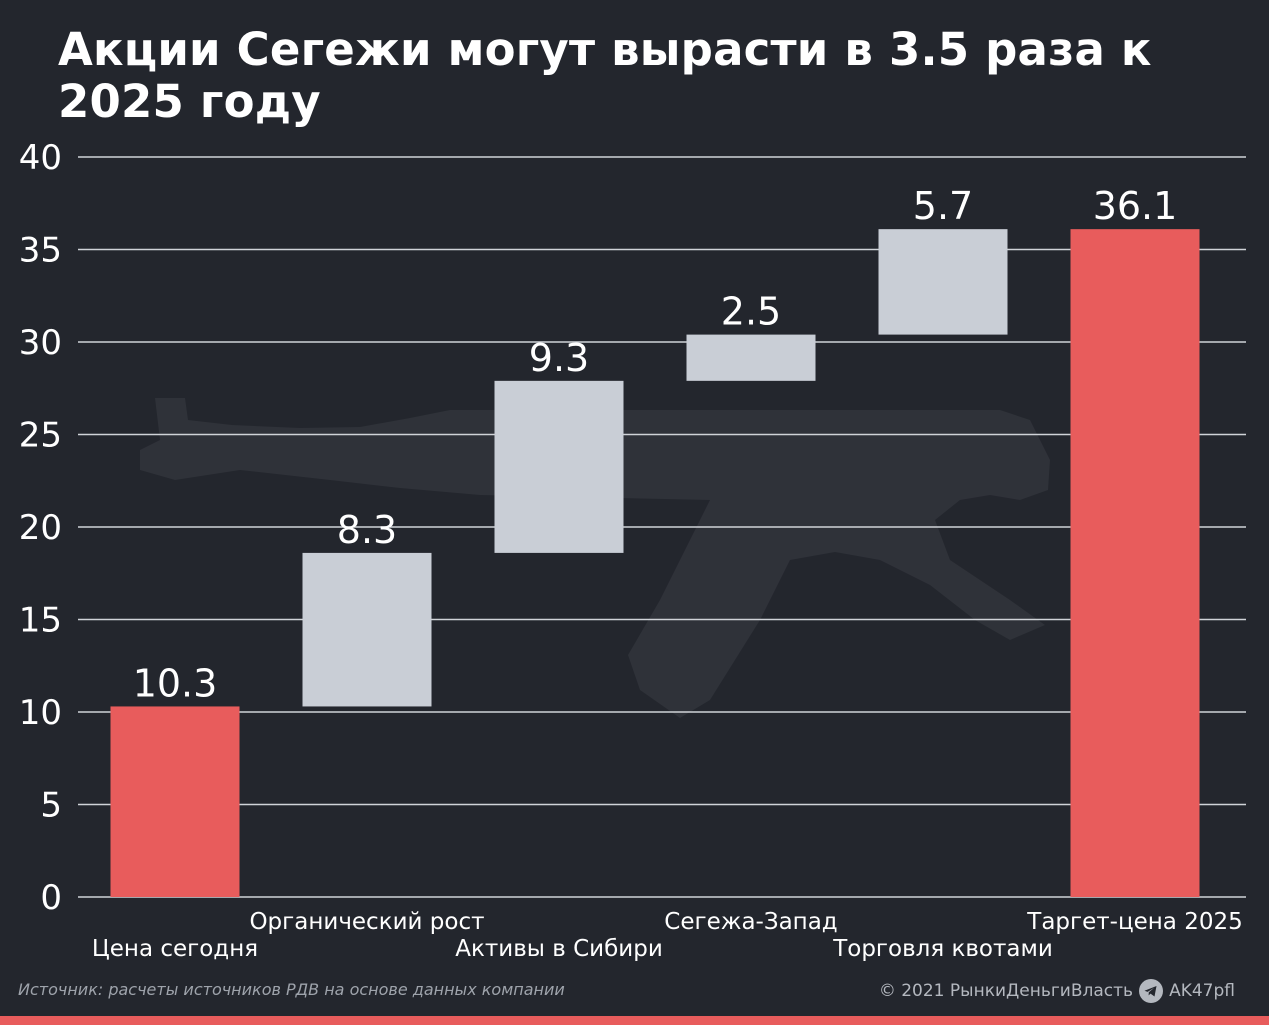  Describe the element at coordinates (40, 436) in the screenshot. I see `y-tick-label: 25` at that location.